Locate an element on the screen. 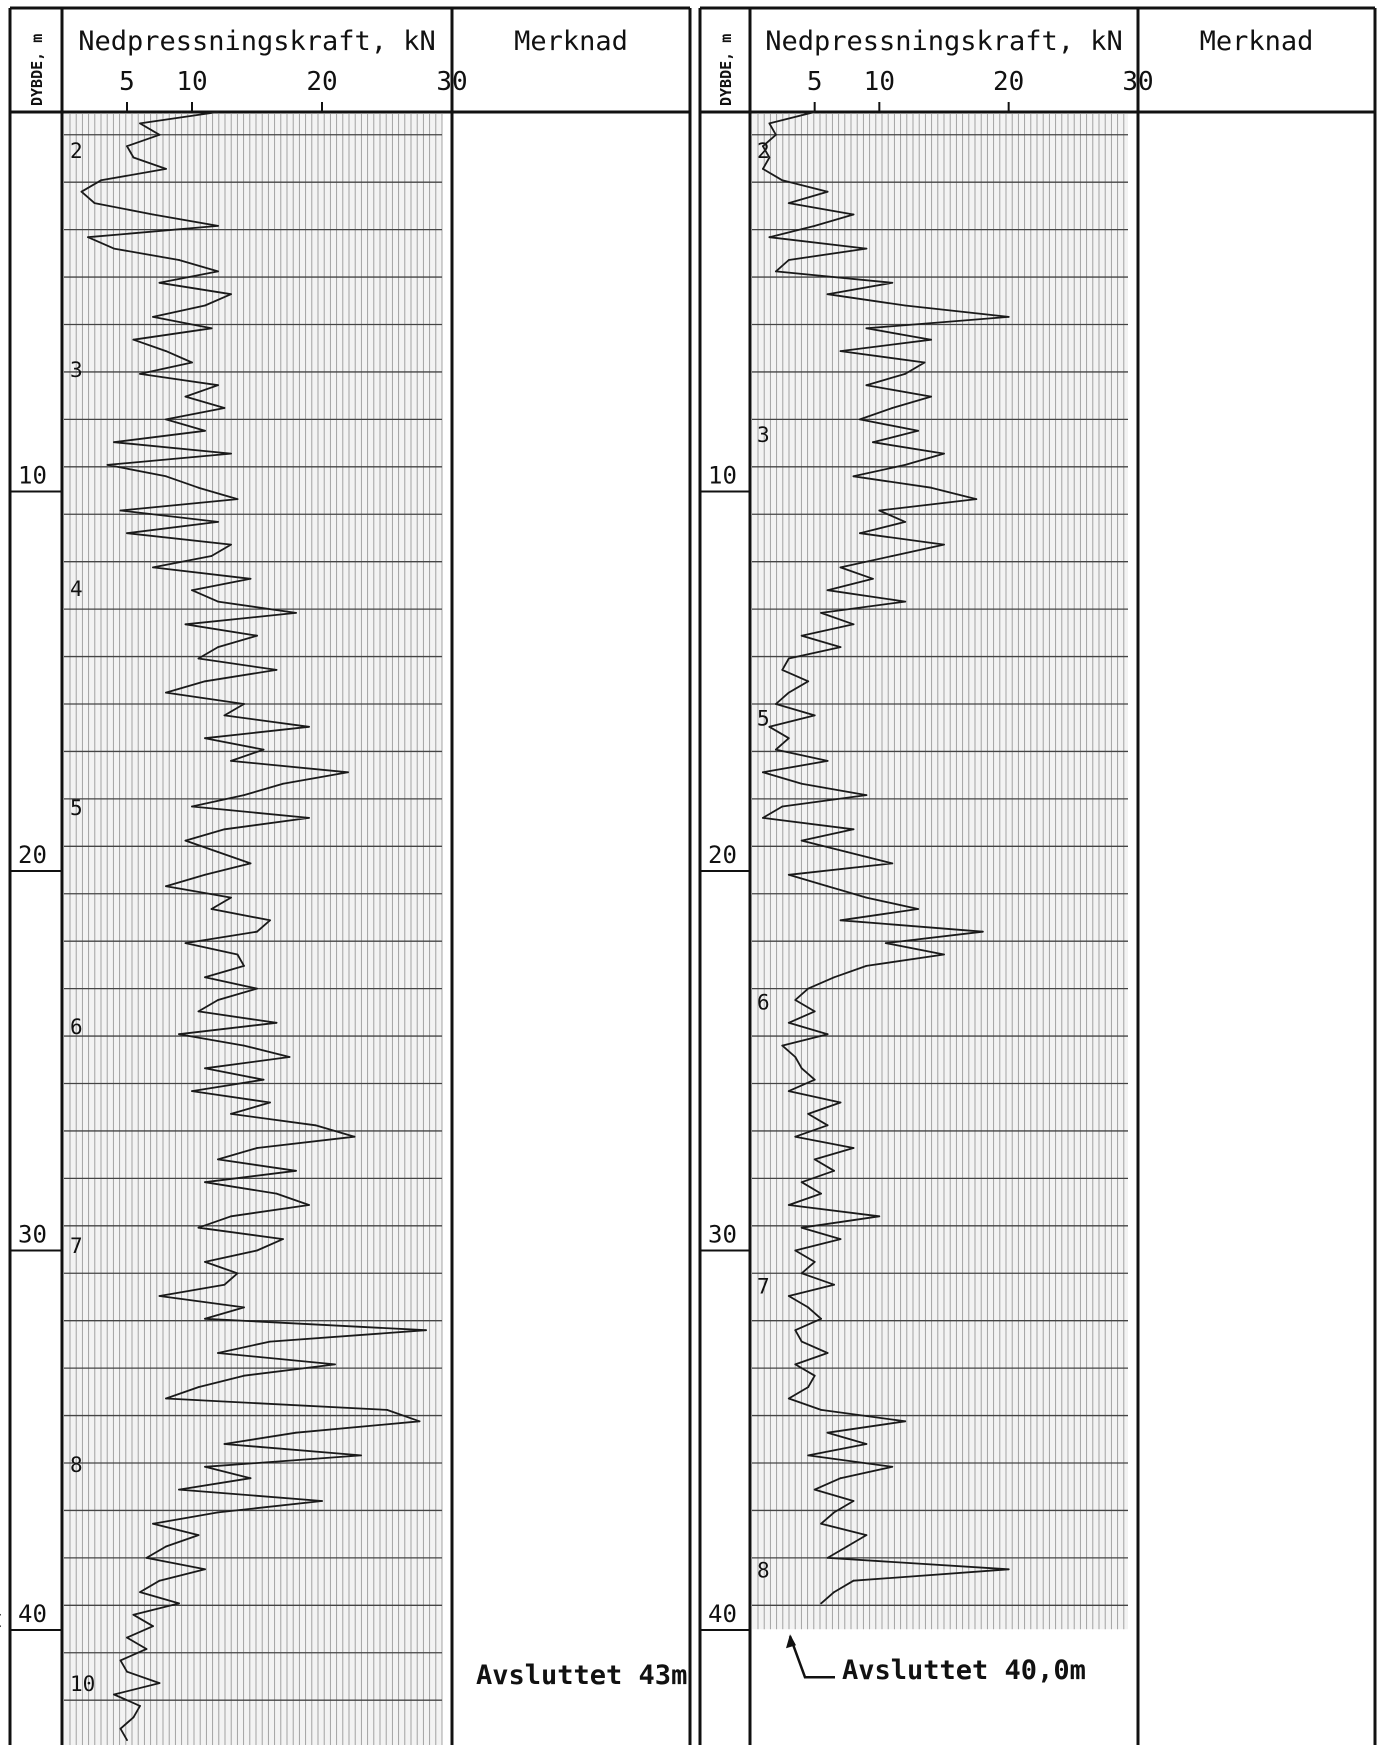 This screenshot has width=1385, height=1745. x-tick-label: 30 is located at coordinates (1137, 82).